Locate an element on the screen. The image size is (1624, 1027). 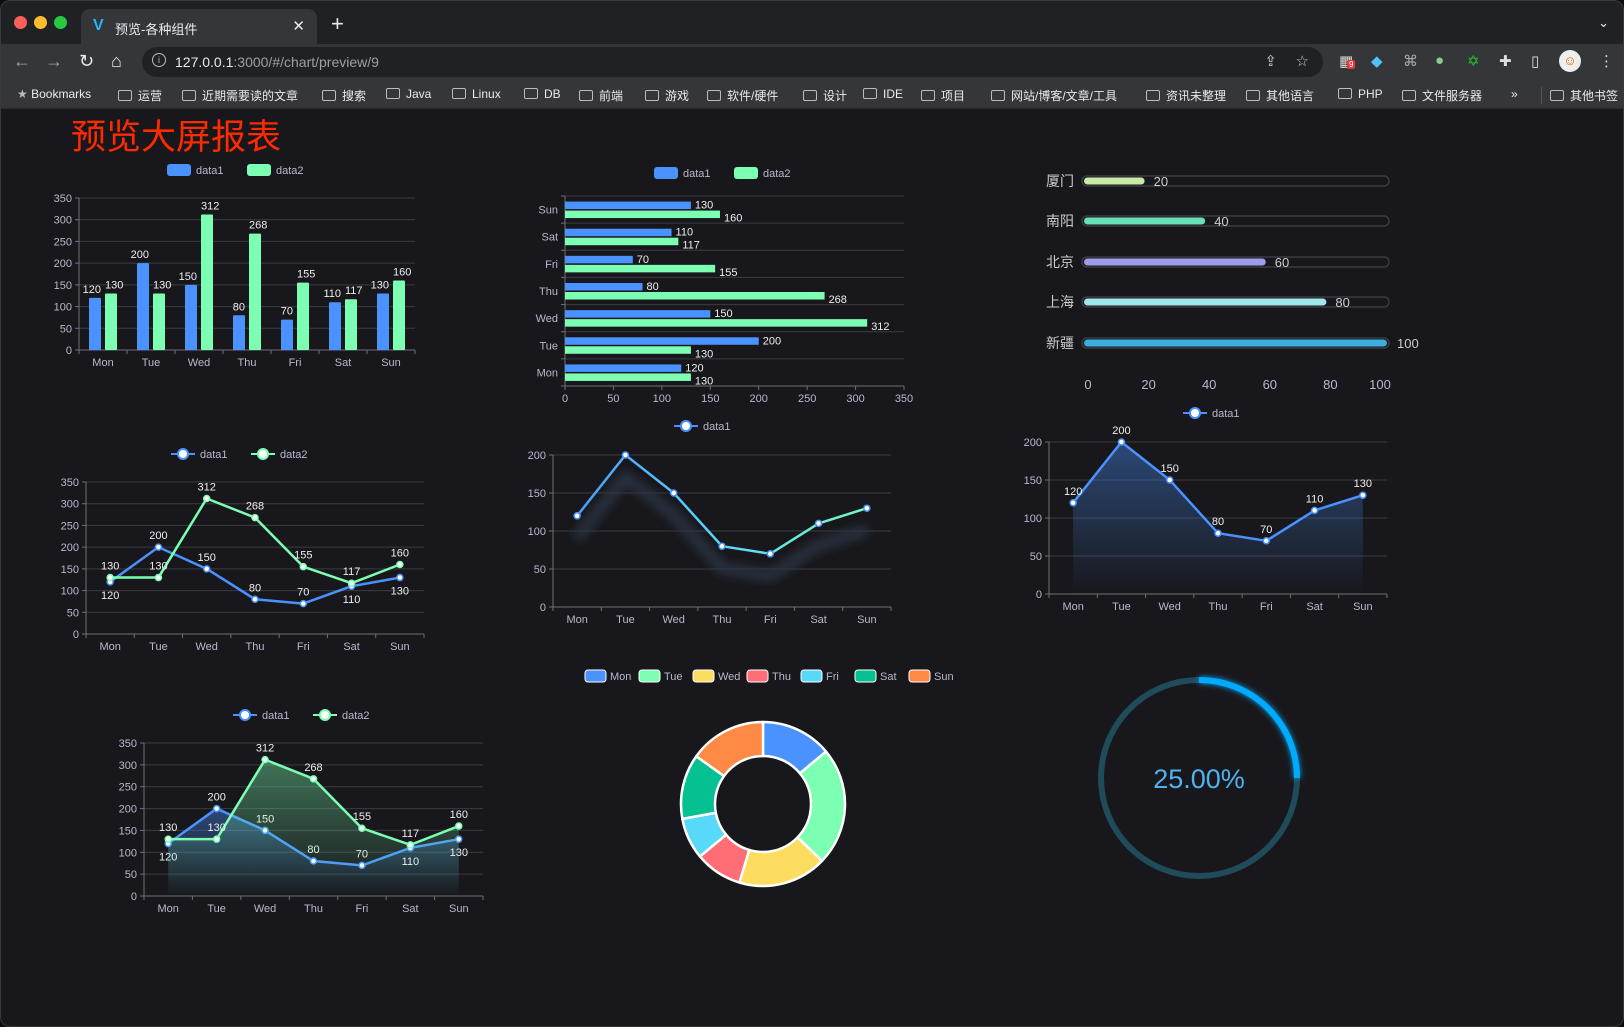
extensions-puzzle-icon: ✚ is located at coordinates (1505, 61).